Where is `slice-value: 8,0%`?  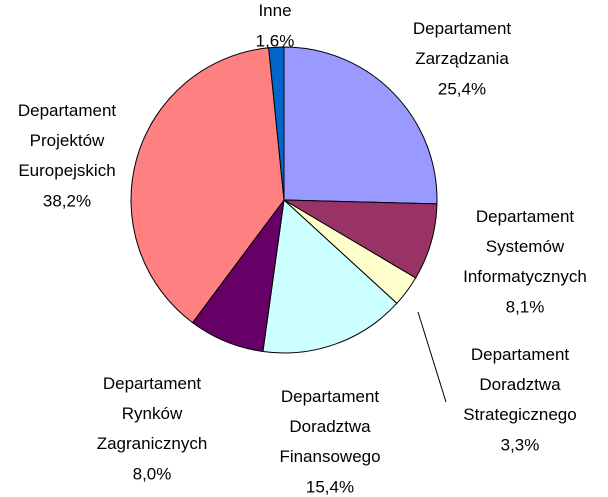
slice-value: 8,0% is located at coordinates (152, 473).